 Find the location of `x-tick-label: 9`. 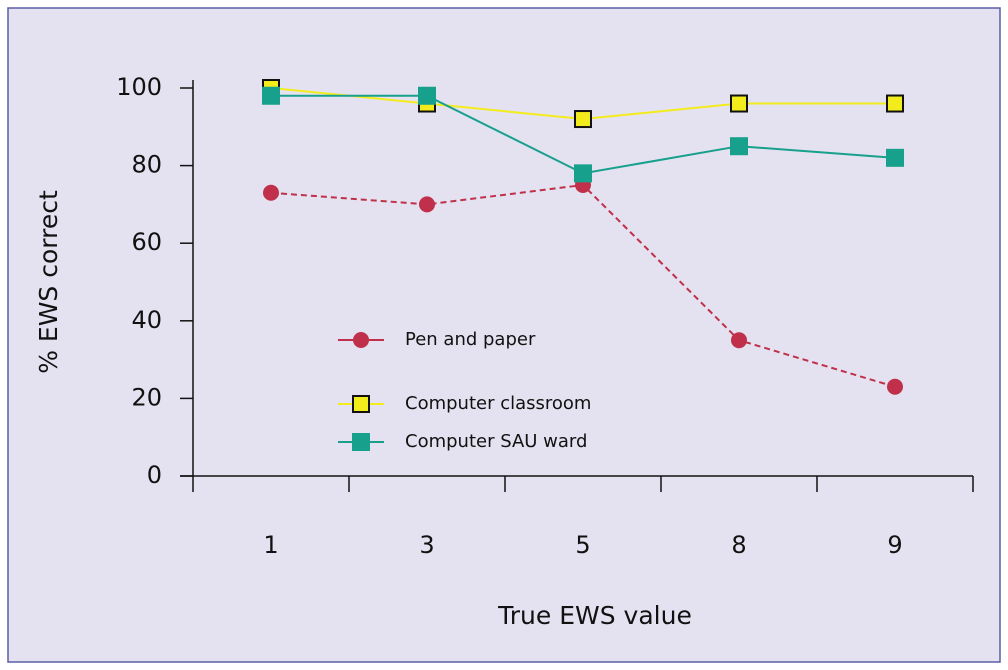

x-tick-label: 9 is located at coordinates (894, 545).